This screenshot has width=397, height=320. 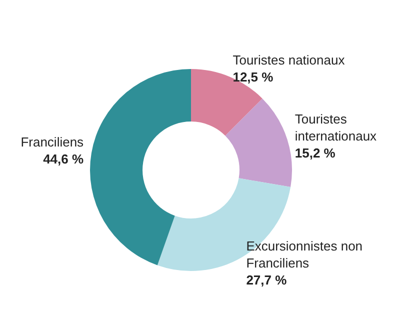 I want to click on data-label: 44,6 %, so click(x=63, y=159).